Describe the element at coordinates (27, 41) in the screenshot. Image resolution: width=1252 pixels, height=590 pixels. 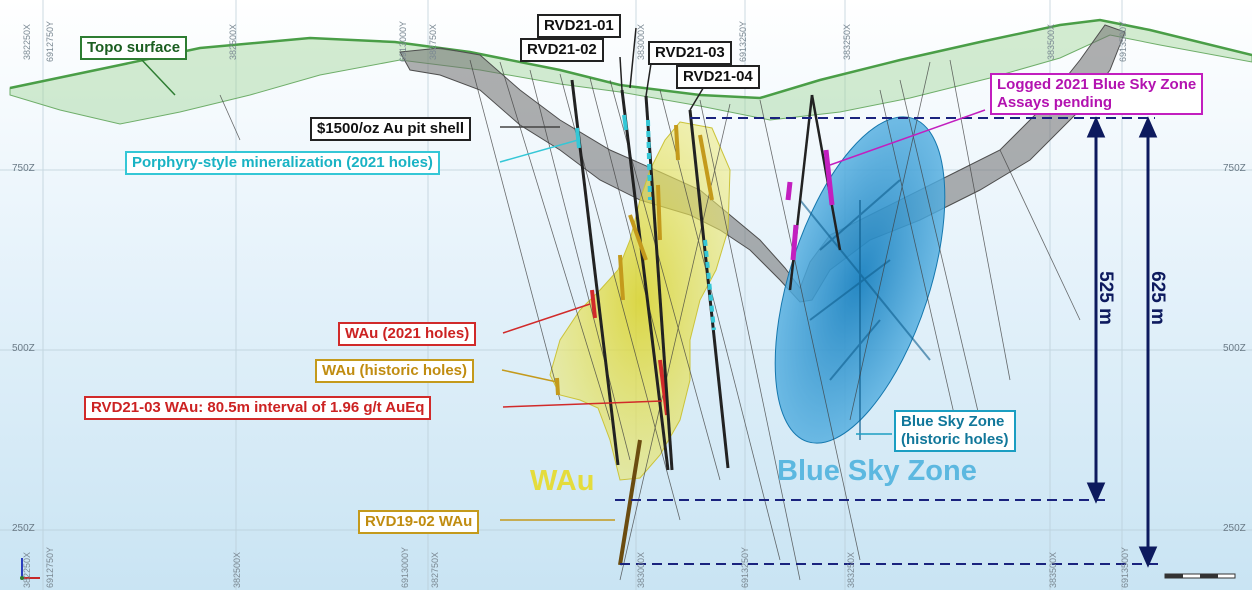
I see `coord-top-1: 382250X` at that location.